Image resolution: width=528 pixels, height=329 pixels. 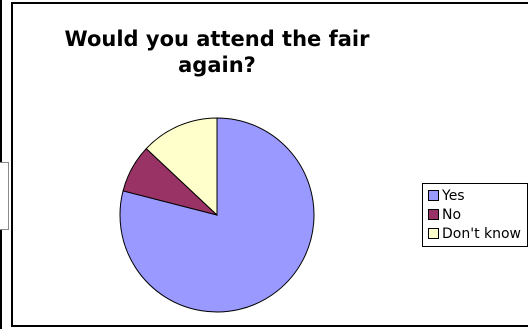 I want to click on legend-swatch-yes, so click(x=433, y=195).